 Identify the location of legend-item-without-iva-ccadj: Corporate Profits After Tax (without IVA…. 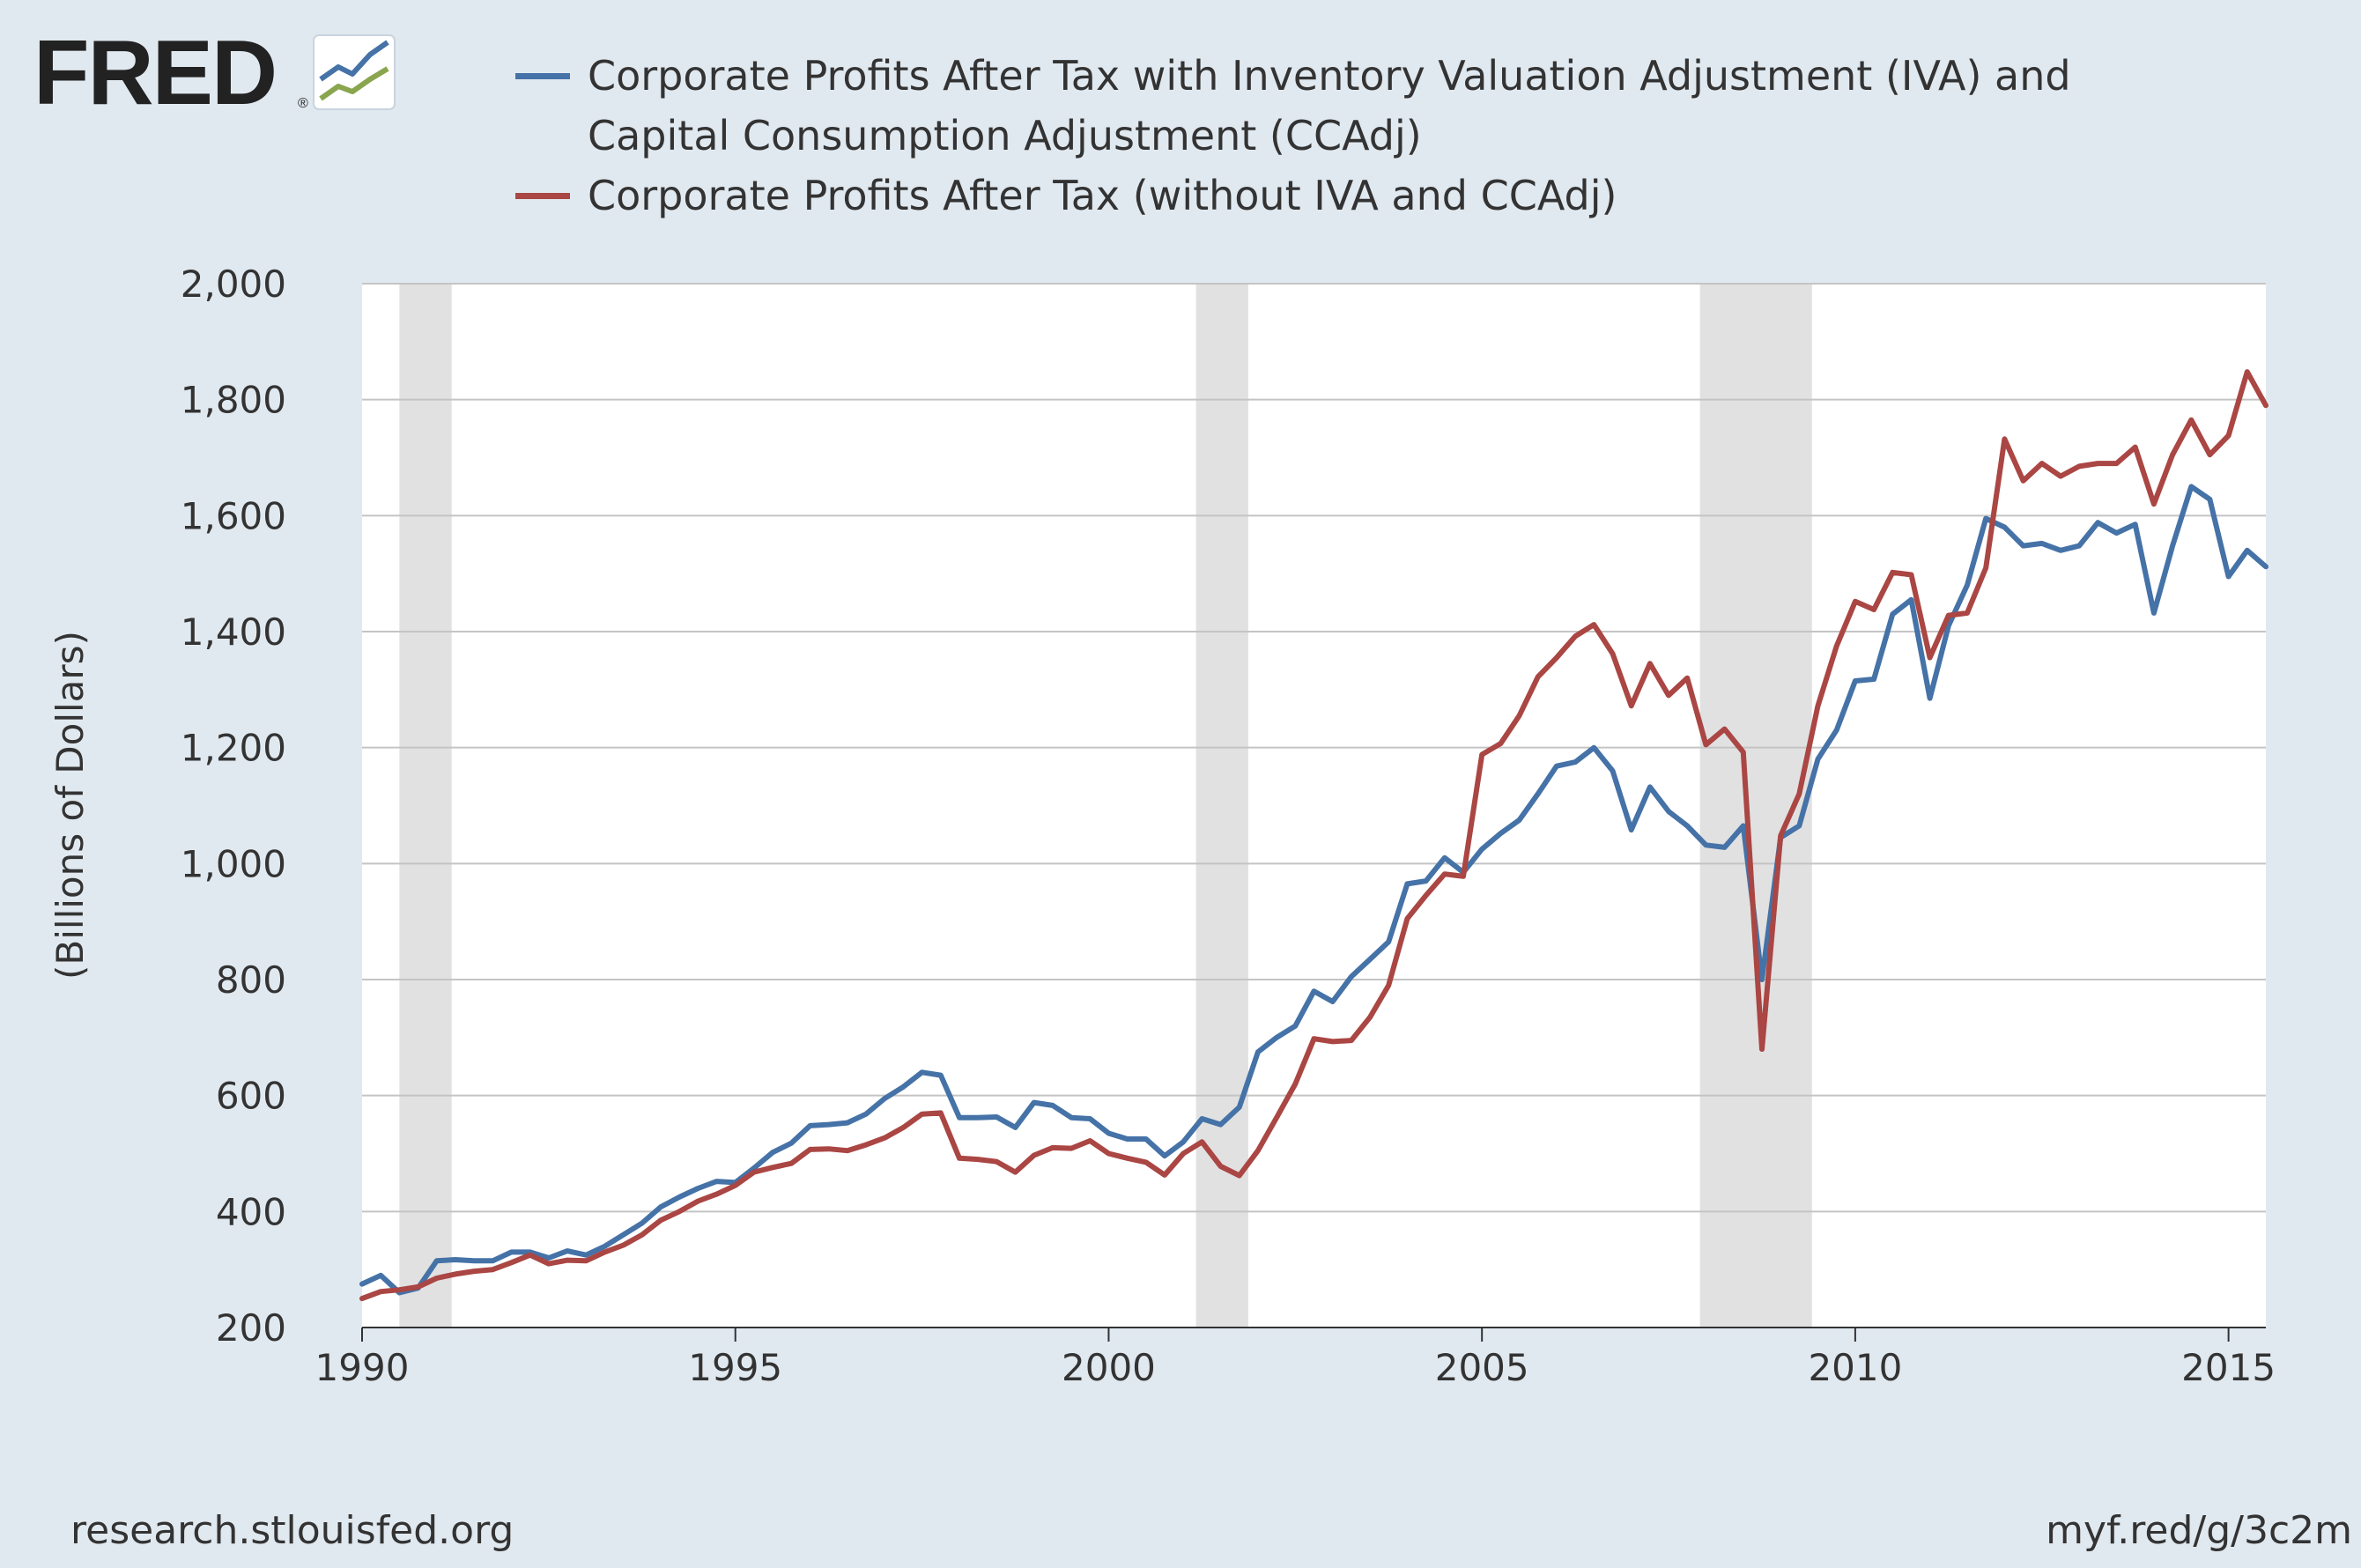
(1396, 196).